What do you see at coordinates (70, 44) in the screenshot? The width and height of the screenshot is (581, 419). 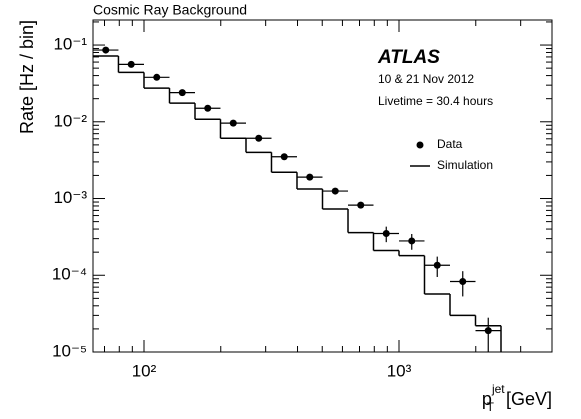 I see `y-tick-label: 10⁻¹` at bounding box center [70, 44].